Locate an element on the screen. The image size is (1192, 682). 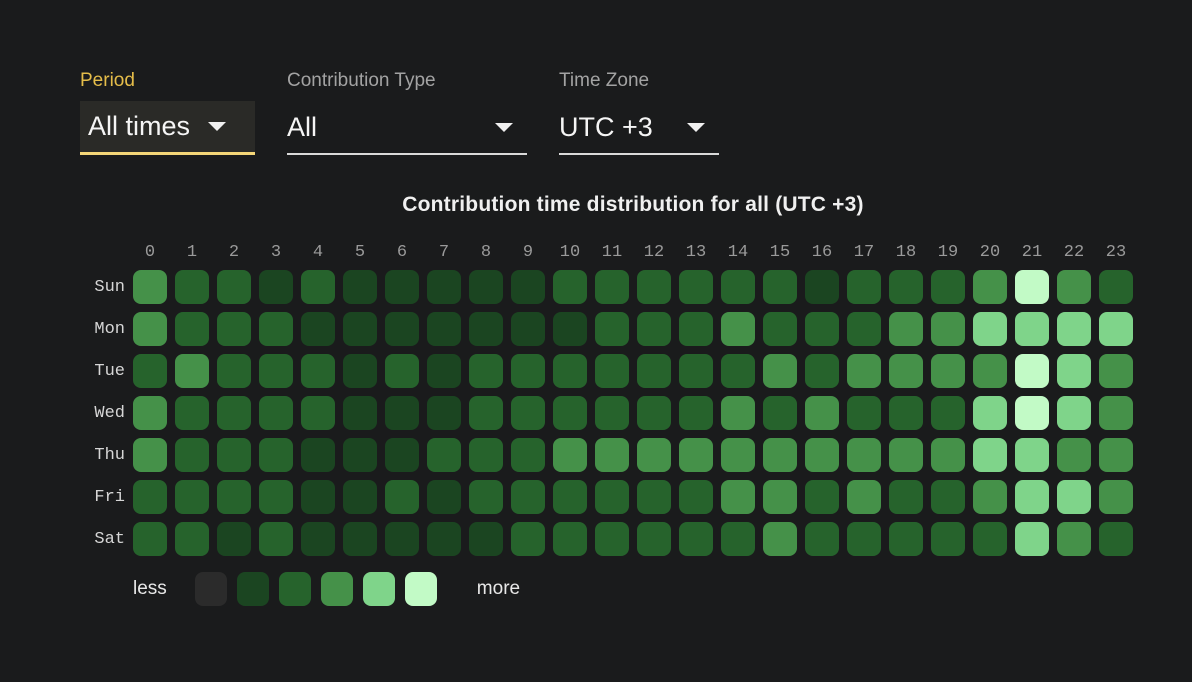
contribution-type-select: All is located at coordinates (407, 128).